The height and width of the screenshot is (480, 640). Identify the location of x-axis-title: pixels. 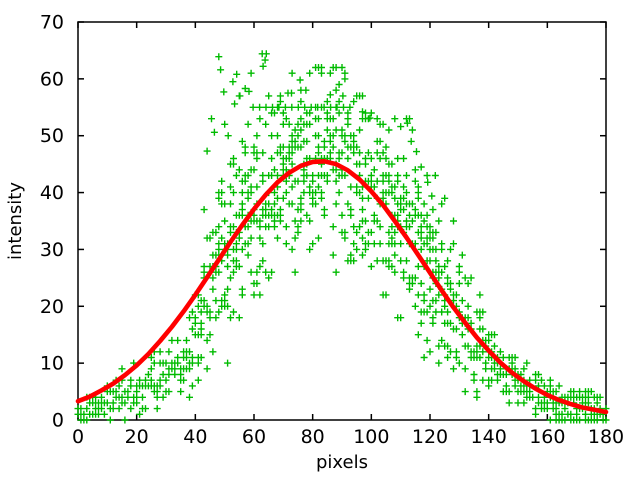
(342, 462).